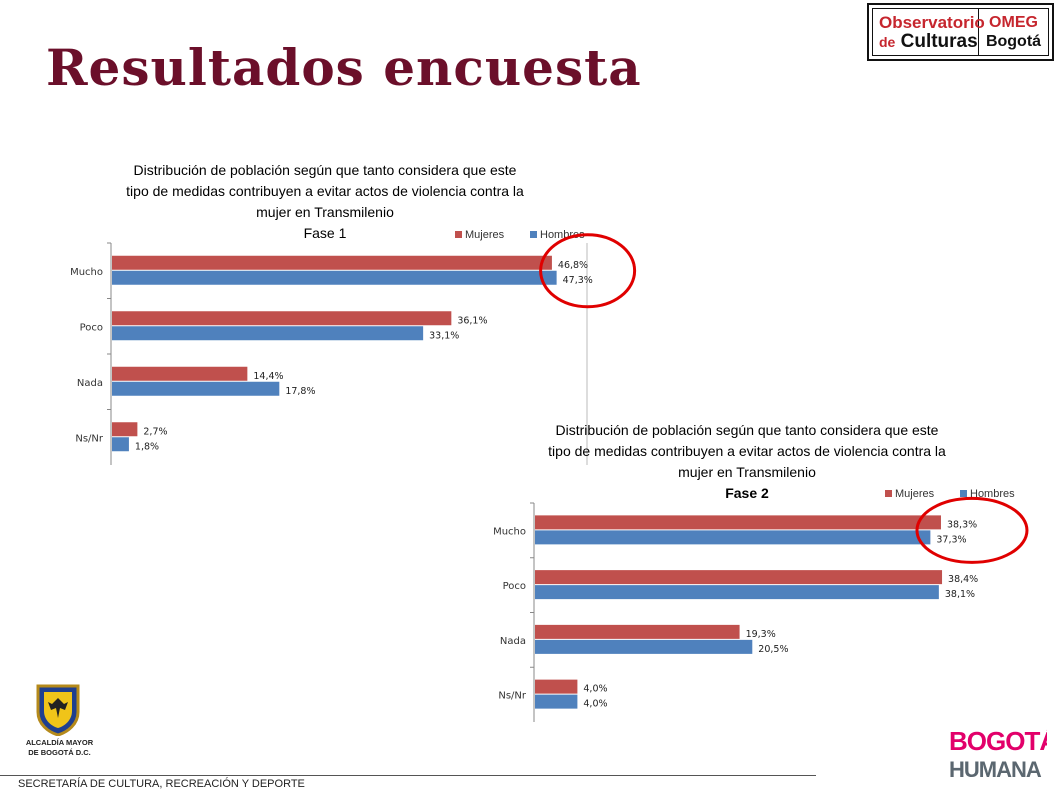 This screenshot has width=1058, height=793. I want to click on chart-subtitle: Fase 2, so click(747, 493).